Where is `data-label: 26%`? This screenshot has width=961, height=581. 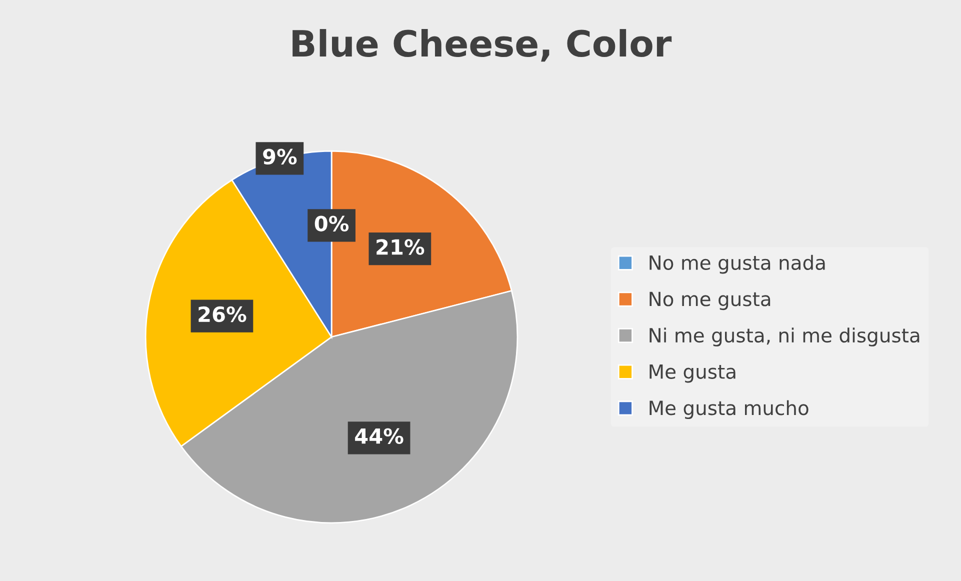
data-label: 26% is located at coordinates (222, 314).